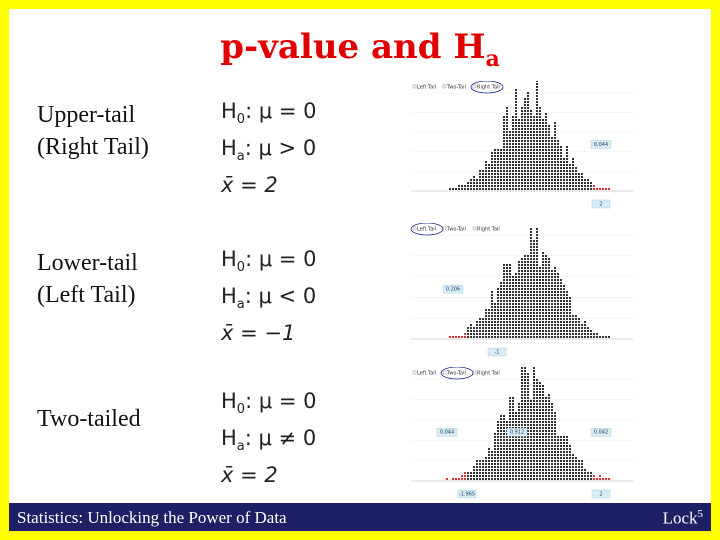 Image resolution: width=720 pixels, height=540 pixels. Describe the element at coordinates (229, 259) in the screenshot. I see `h0-symbol: H` at that location.